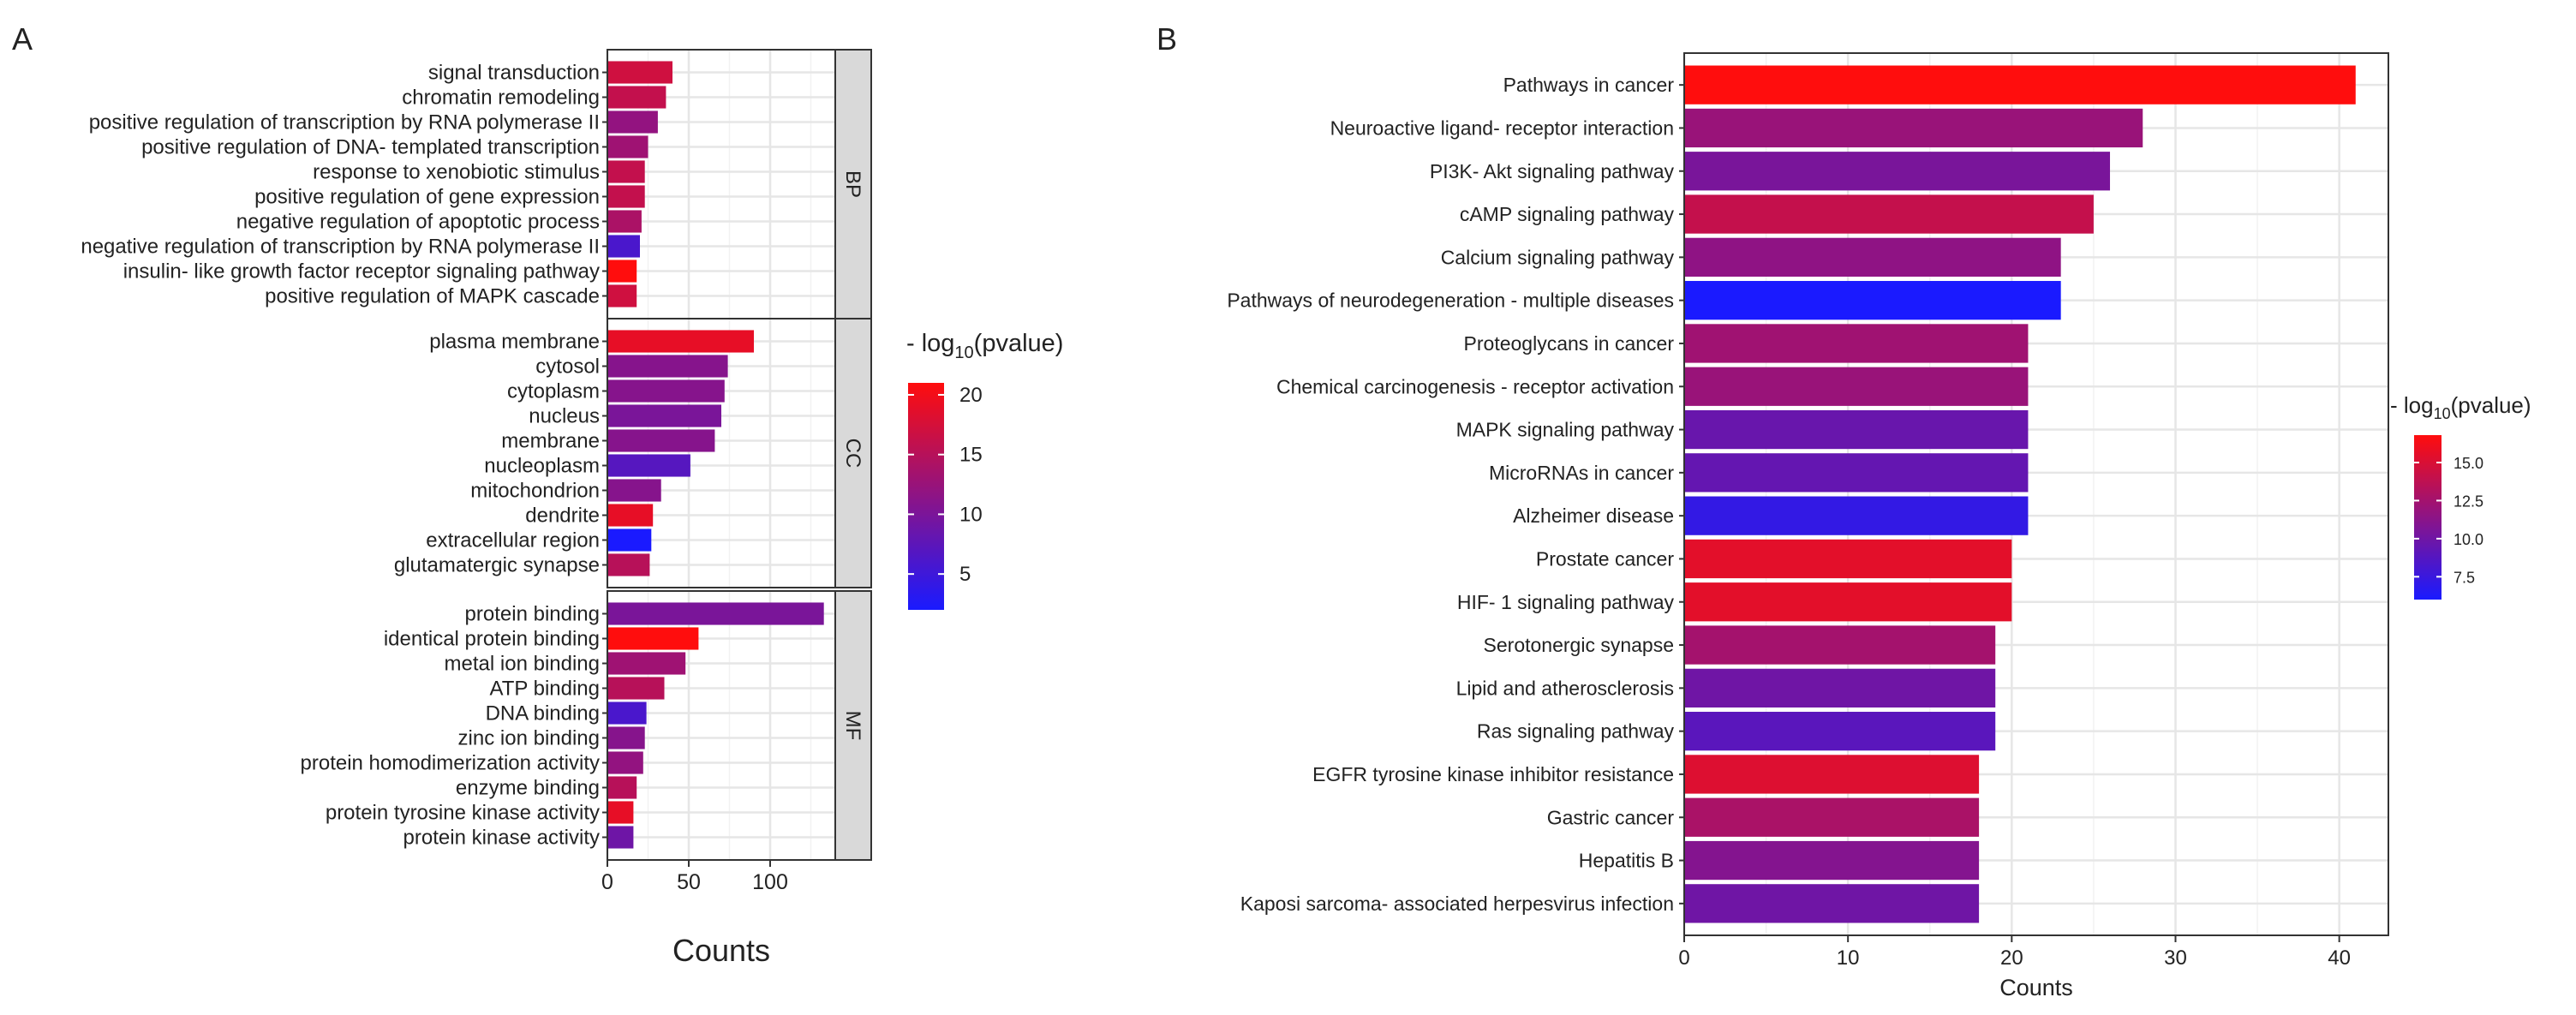 The image size is (2576, 1015). What do you see at coordinates (542, 466) in the screenshot?
I see `category-label: nucleoplasm` at bounding box center [542, 466].